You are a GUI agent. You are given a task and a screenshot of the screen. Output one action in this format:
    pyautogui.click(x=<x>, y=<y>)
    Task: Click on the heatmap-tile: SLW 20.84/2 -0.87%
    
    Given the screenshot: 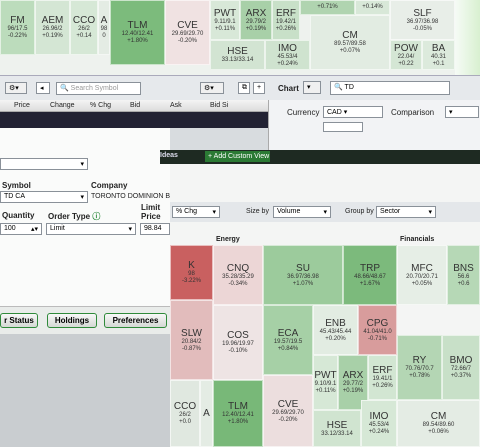 What is the action you would take?
    pyautogui.click(x=191, y=340)
    